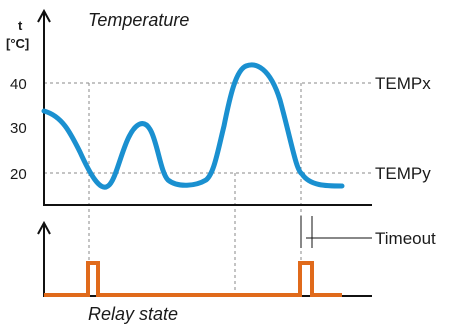  What do you see at coordinates (403, 83) in the screenshot?
I see `tempx-label: TEMPx` at bounding box center [403, 83].